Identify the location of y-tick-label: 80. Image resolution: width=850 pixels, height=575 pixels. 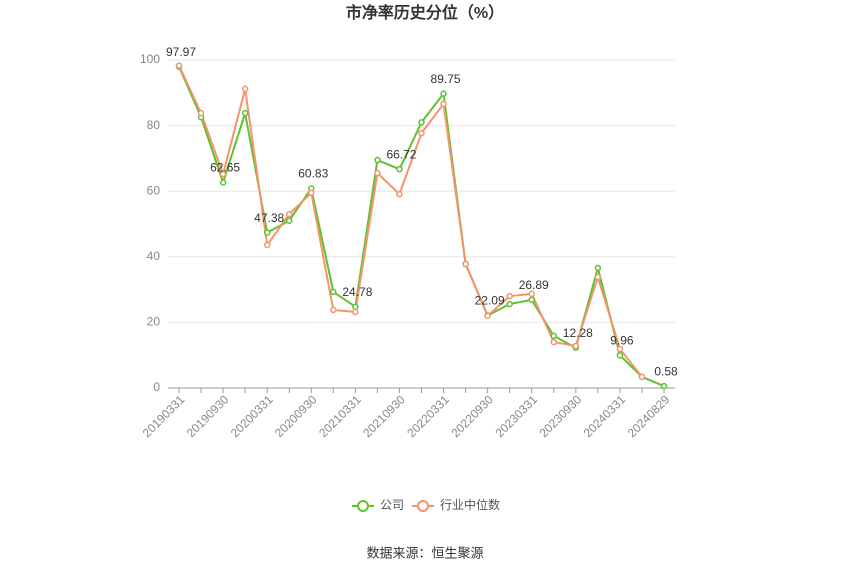
(154, 125).